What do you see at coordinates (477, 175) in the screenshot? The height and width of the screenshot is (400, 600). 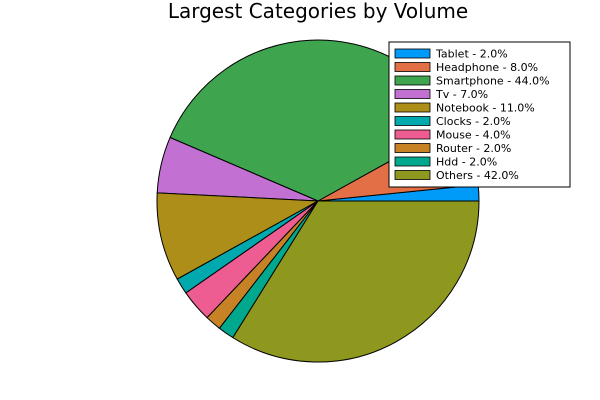 I see `legend-label-others: Others - 42.0%` at bounding box center [477, 175].